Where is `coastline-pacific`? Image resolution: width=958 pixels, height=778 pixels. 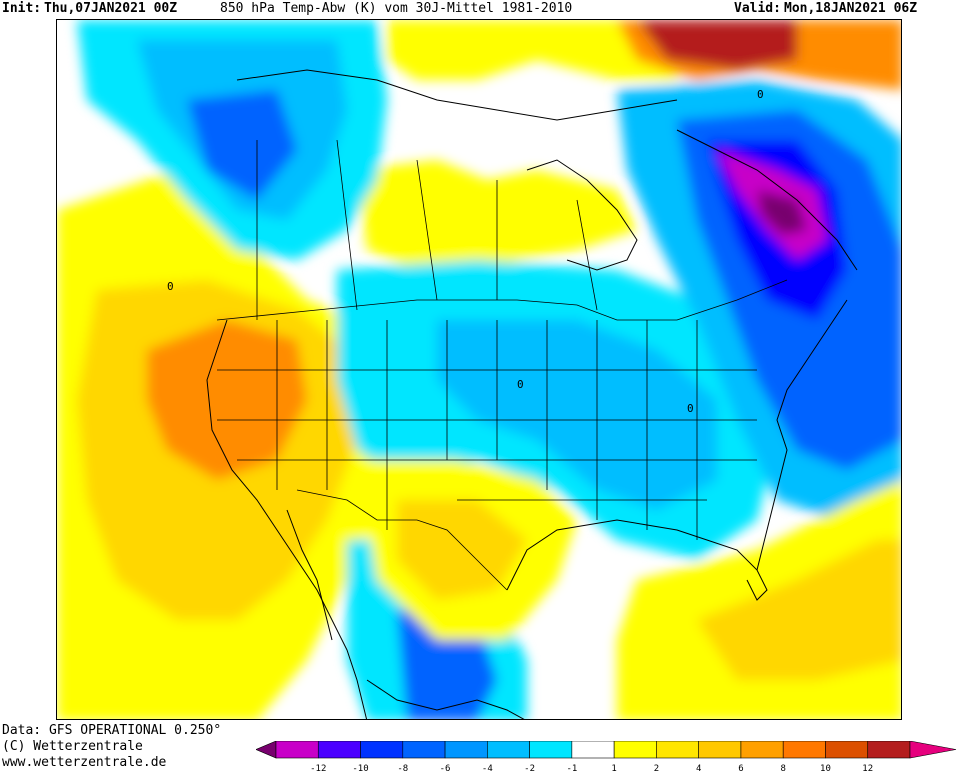
coastline-pacific is located at coordinates (287, 519).